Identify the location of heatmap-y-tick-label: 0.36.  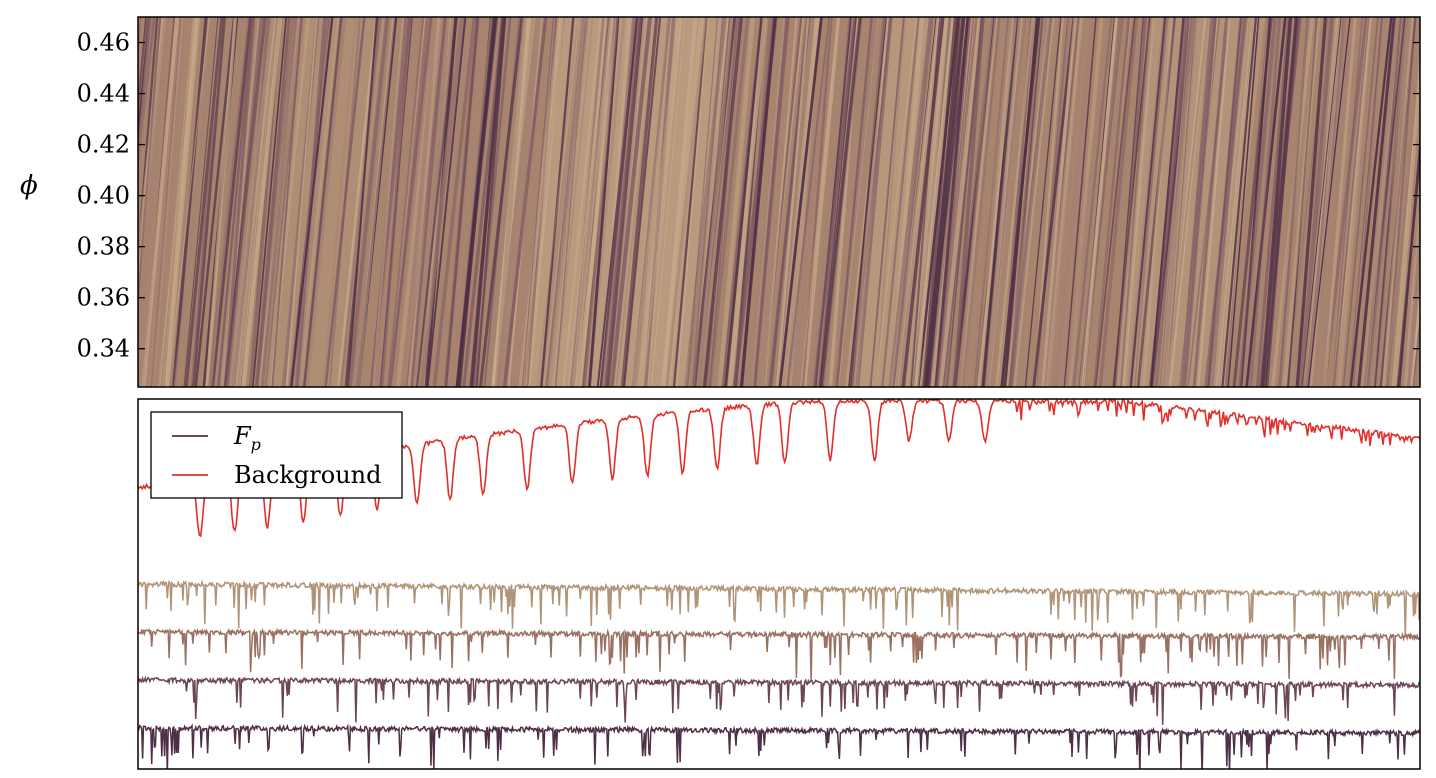
(103, 298).